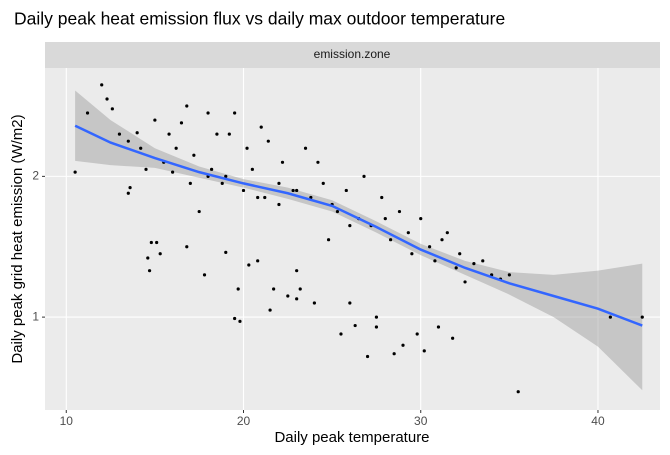  Describe the element at coordinates (35, 176) in the screenshot. I see `y-tick-label: 2` at that location.